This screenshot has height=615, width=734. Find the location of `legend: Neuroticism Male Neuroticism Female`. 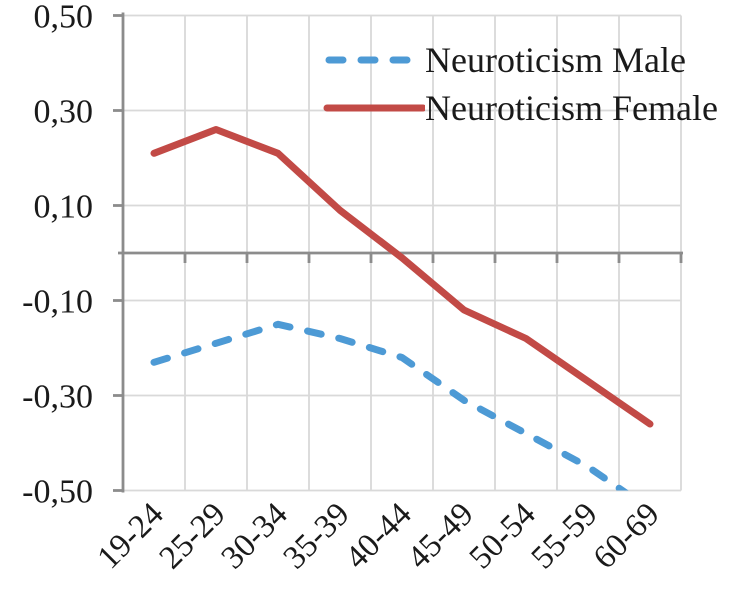

legend: Neuroticism Male Neuroticism Female is located at coordinates (520, 84).